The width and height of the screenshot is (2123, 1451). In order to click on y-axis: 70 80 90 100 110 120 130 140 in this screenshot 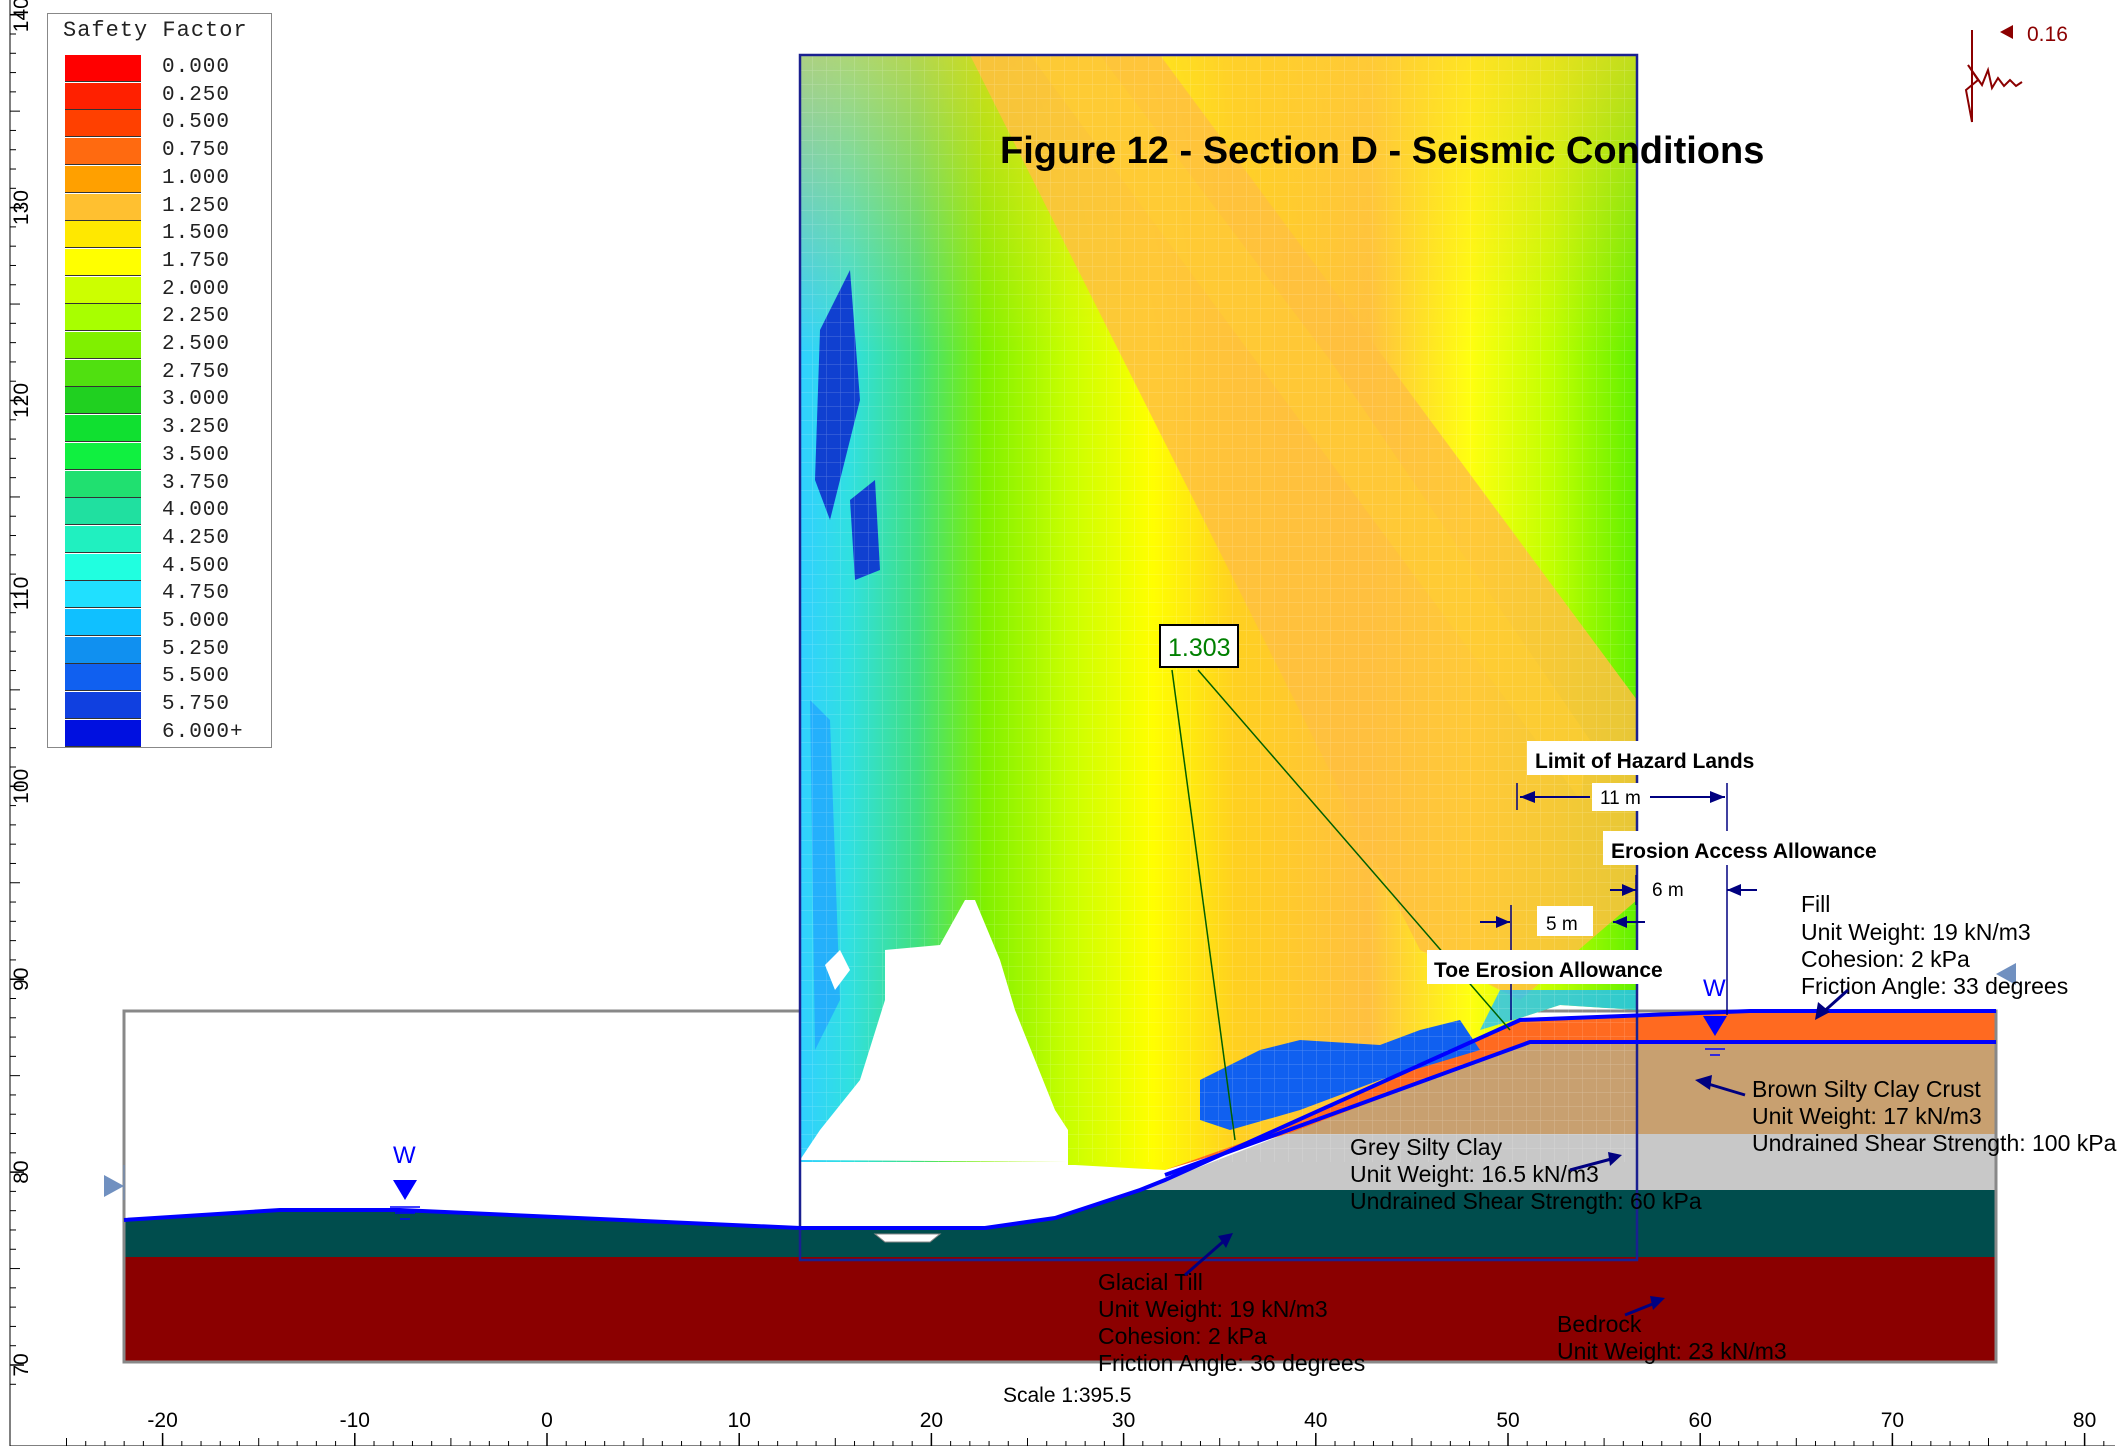, I will do `click(21, 723)`.